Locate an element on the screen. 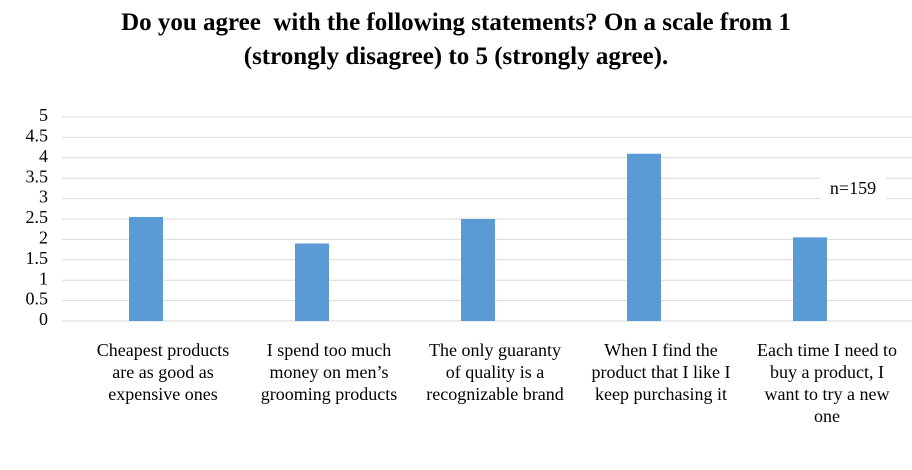 This screenshot has width=912, height=470. annotation-box is located at coordinates (853, 190).